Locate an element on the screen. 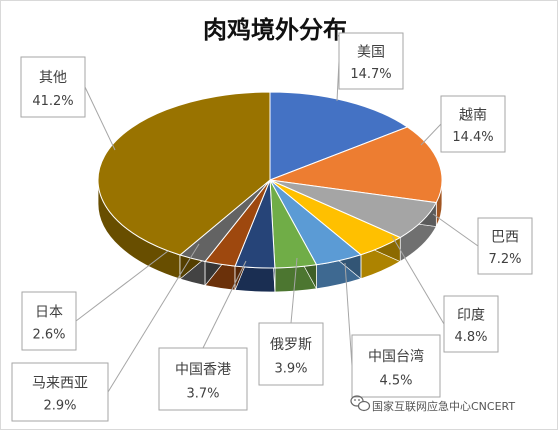  pie-slice-越南 is located at coordinates (356, 165).